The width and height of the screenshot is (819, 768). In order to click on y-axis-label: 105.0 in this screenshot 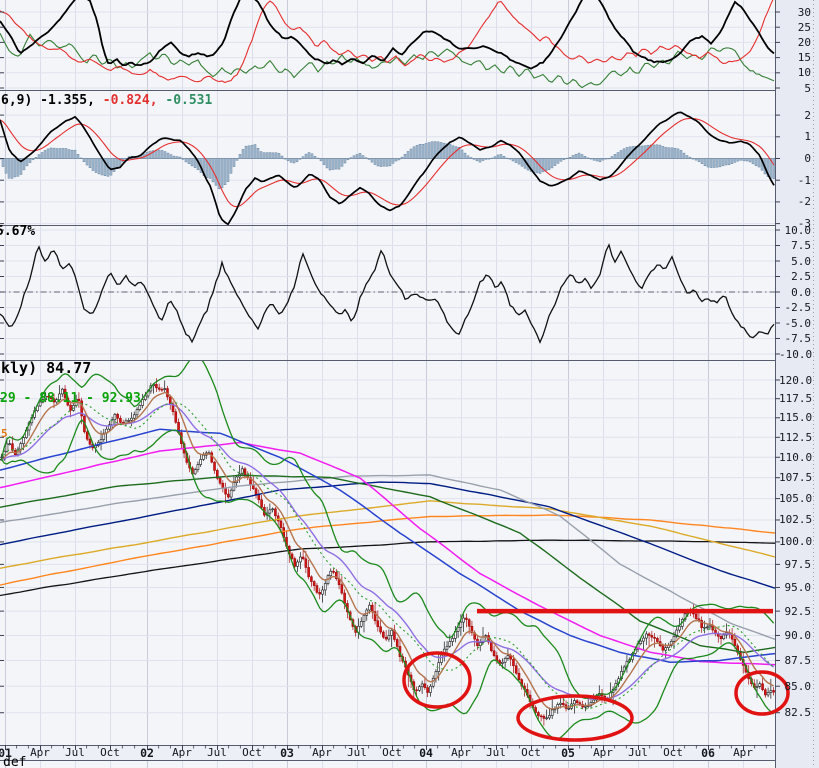, I will do `click(796, 499)`.